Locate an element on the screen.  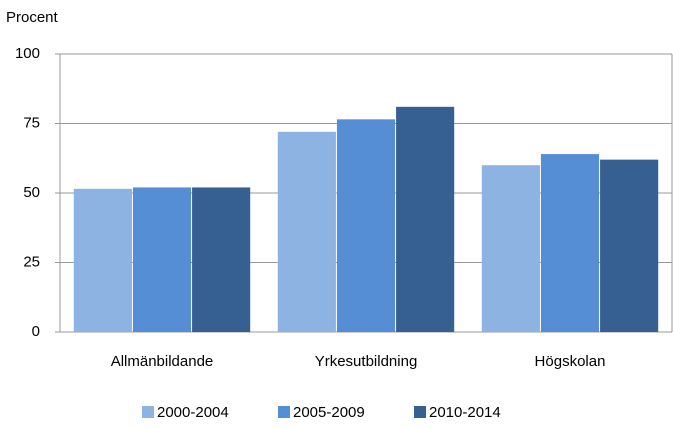
y-tick-label: 75 is located at coordinates (31, 122).